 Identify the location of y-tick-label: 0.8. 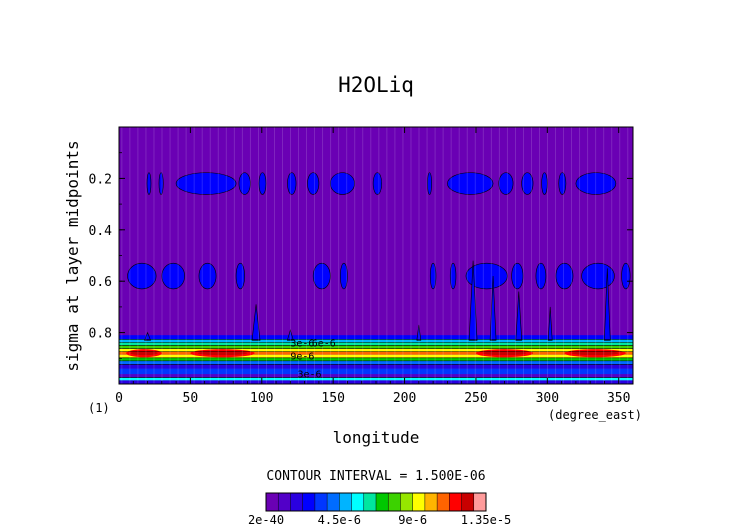
(100, 334).